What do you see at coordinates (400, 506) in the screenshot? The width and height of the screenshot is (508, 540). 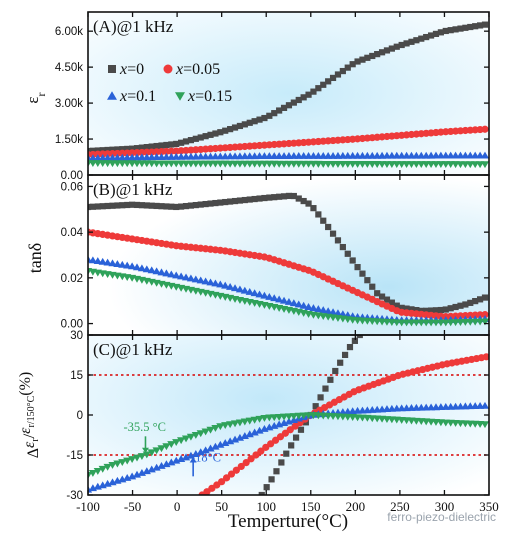 I see `x-tick-label: 250` at bounding box center [400, 506].